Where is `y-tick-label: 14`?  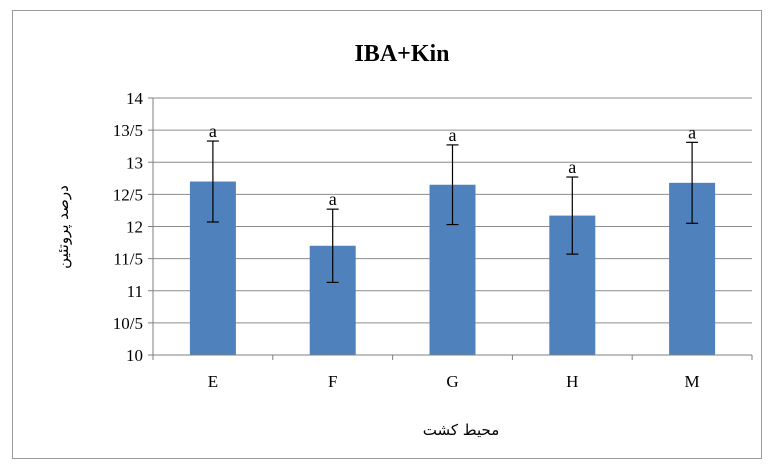
y-tick-label: 14 is located at coordinates (135, 98).